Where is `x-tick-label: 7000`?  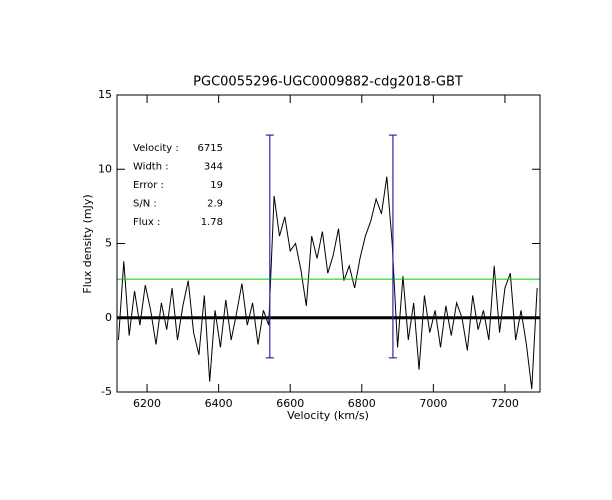
x-tick-label: 7000 is located at coordinates (433, 403).